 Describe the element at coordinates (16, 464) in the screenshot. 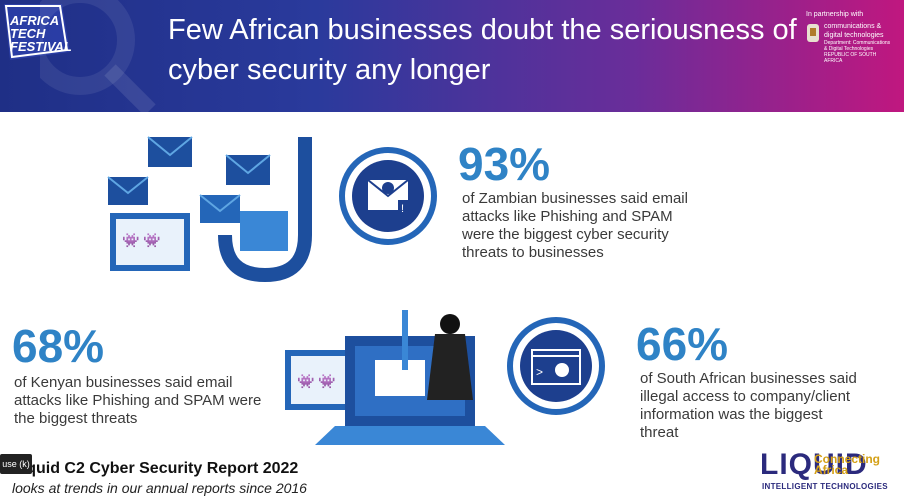

I see `pause-button: use (k)` at that location.